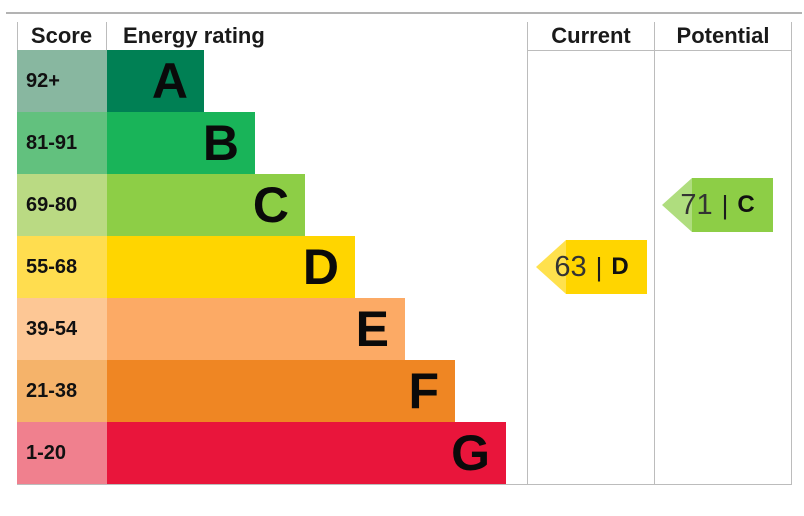 This screenshot has width=804, height=516. I want to click on current-band-letter: D, so click(620, 266).